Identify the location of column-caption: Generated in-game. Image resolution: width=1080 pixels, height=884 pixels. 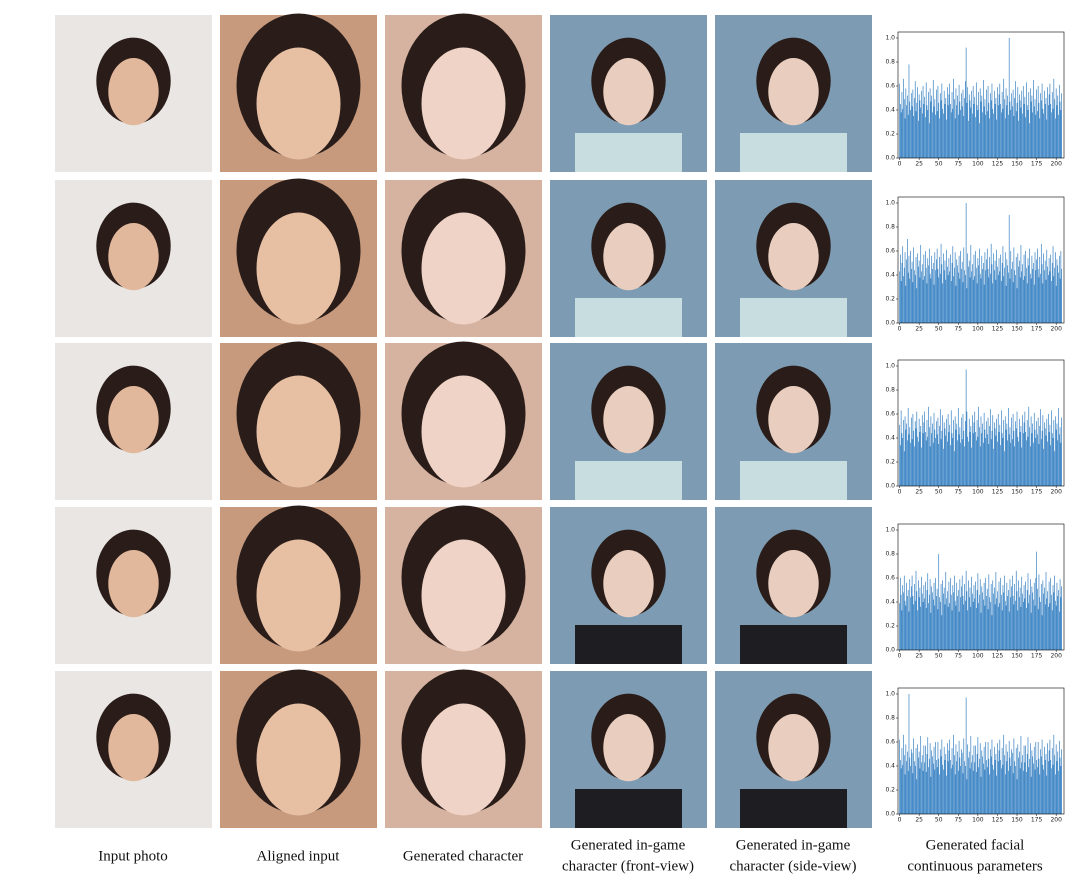
(628, 845).